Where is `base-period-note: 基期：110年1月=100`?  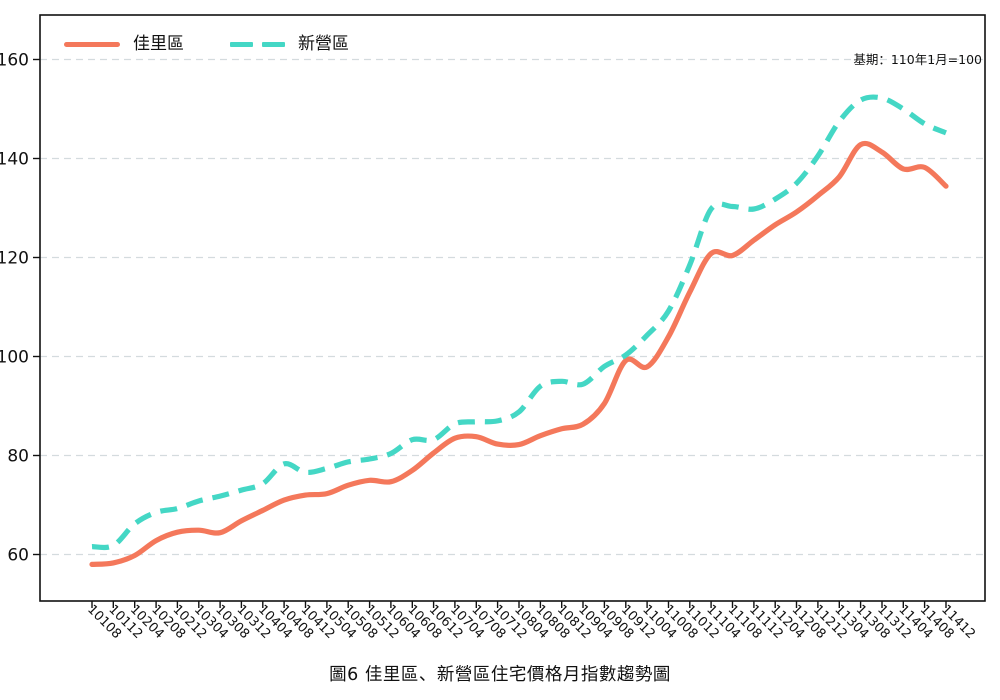
base-period-note: 基期：110年1月=100 is located at coordinates (917, 59).